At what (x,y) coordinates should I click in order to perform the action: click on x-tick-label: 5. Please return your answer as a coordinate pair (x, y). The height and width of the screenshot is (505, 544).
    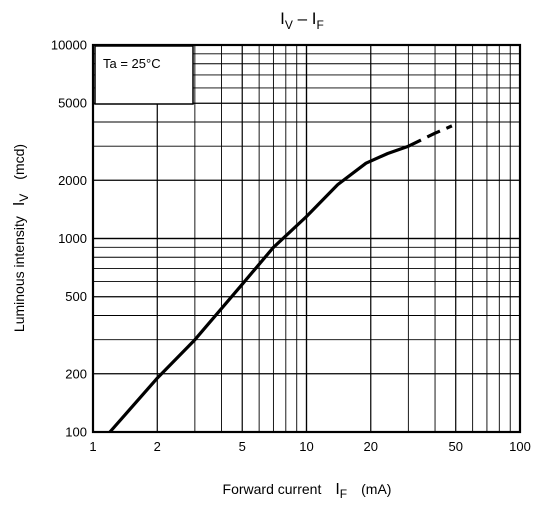
    Looking at the image, I should click on (242, 446).